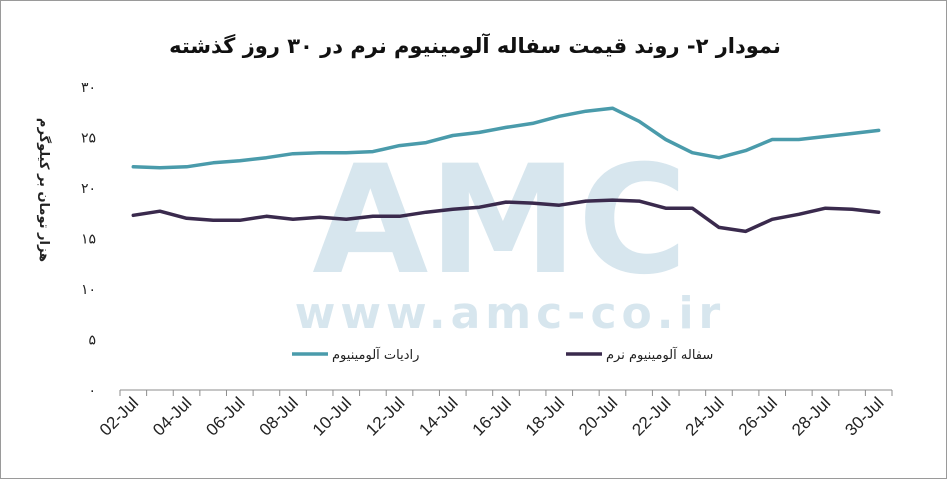 The image size is (947, 479). What do you see at coordinates (279, 416) in the screenshot?
I see `x-tick-label: 08-Jul` at bounding box center [279, 416].